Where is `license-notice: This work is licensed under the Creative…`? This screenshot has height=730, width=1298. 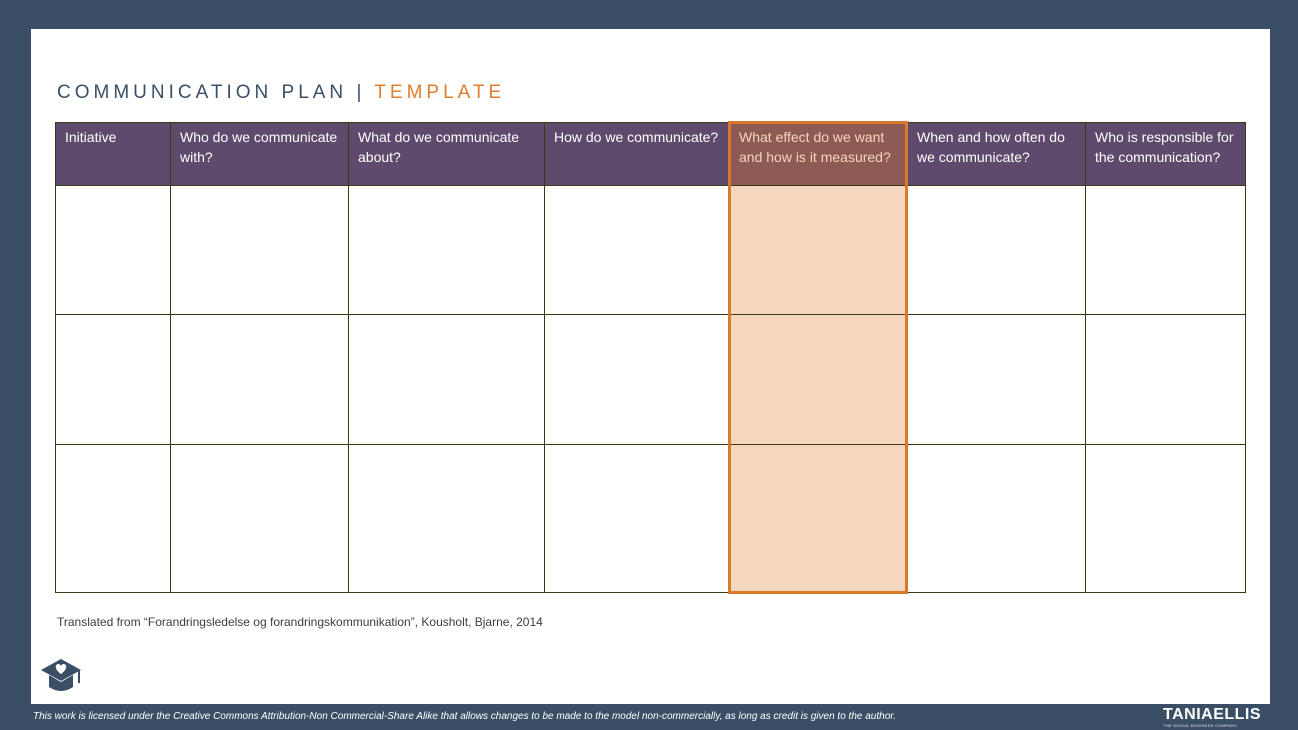 license-notice: This work is licensed under the Creative… is located at coordinates (464, 716).